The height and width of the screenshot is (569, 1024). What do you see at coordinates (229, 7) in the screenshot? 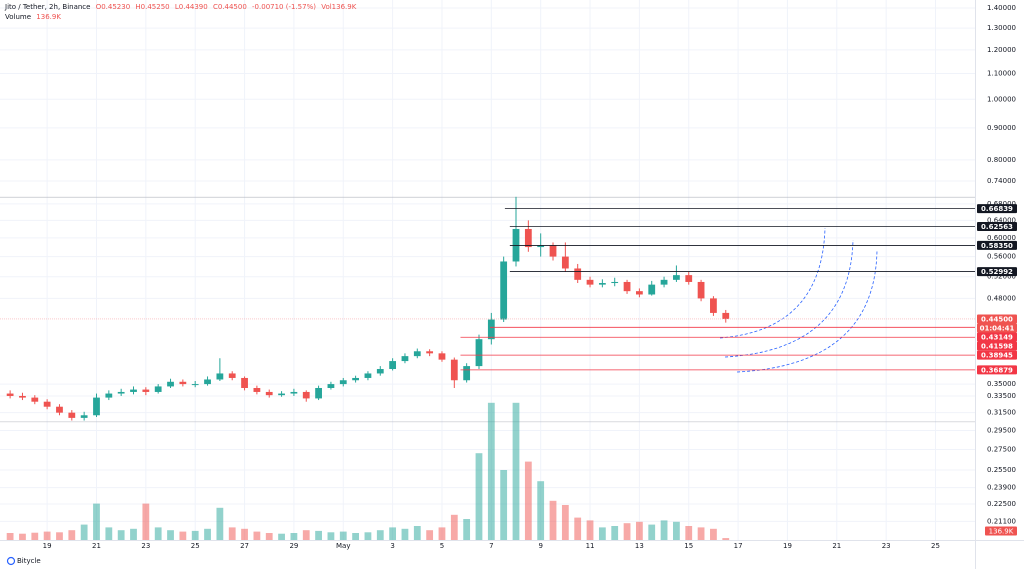
I see `ohlc-close: C0.44500` at bounding box center [229, 7].